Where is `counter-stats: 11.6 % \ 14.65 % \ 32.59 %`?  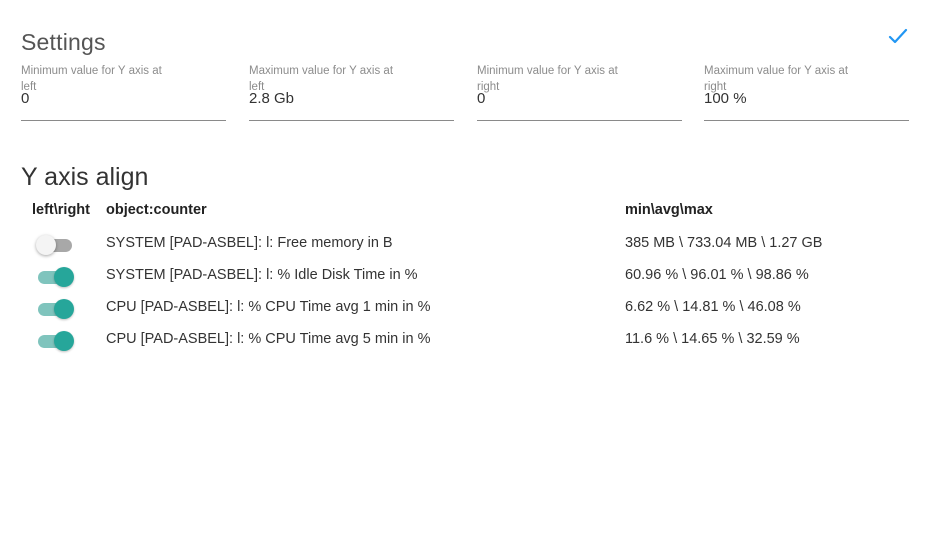
counter-stats: 11.6 % \ 14.65 % \ 32.59 % is located at coordinates (712, 339).